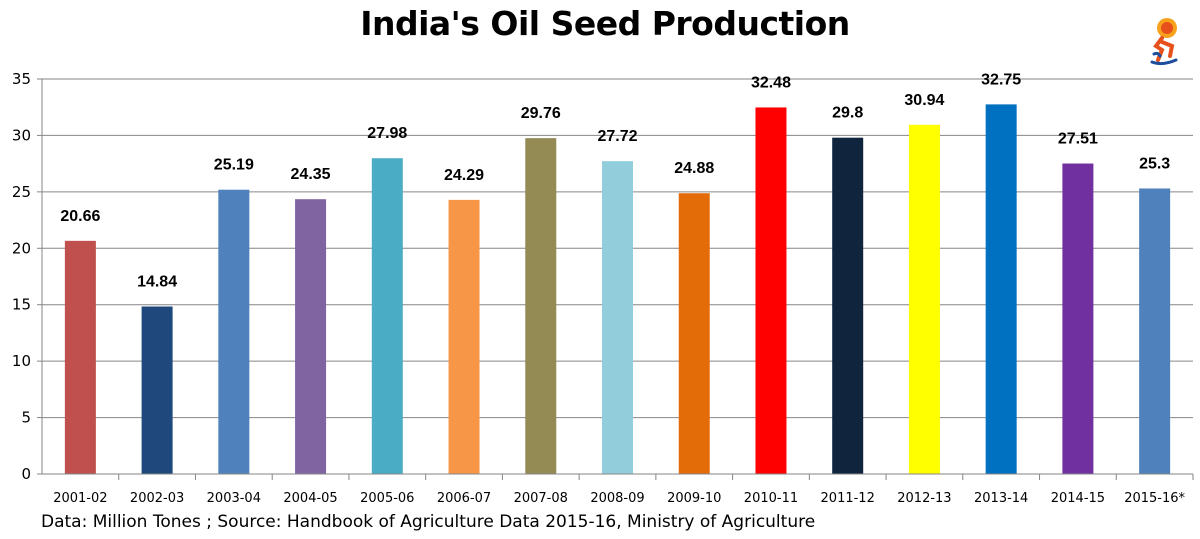  What do you see at coordinates (157, 498) in the screenshot?
I see `x-tick-label: 2002-03` at bounding box center [157, 498].